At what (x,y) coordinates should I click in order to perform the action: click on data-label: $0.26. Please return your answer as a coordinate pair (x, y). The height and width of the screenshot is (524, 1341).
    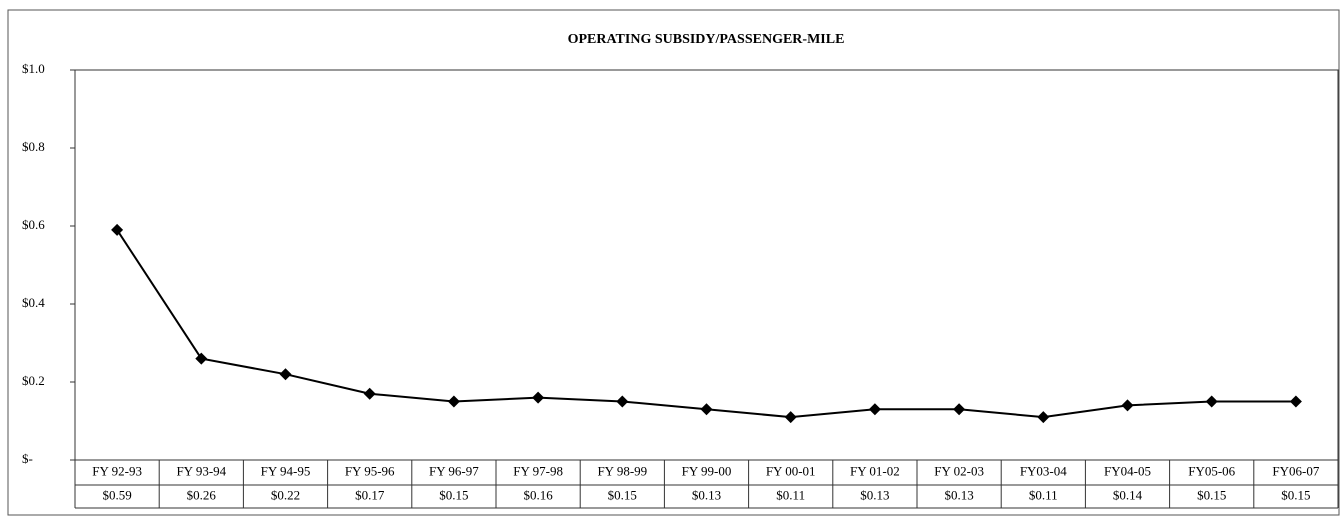
    Looking at the image, I should click on (202, 494).